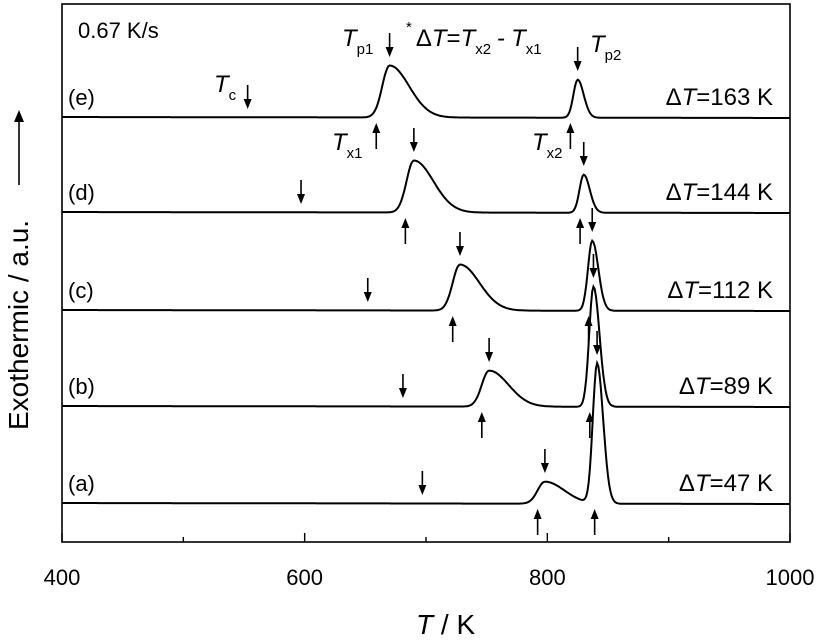 The height and width of the screenshot is (641, 827). Describe the element at coordinates (720, 290) in the screenshot. I see `series-delta-t: ΔT=112 K` at that location.